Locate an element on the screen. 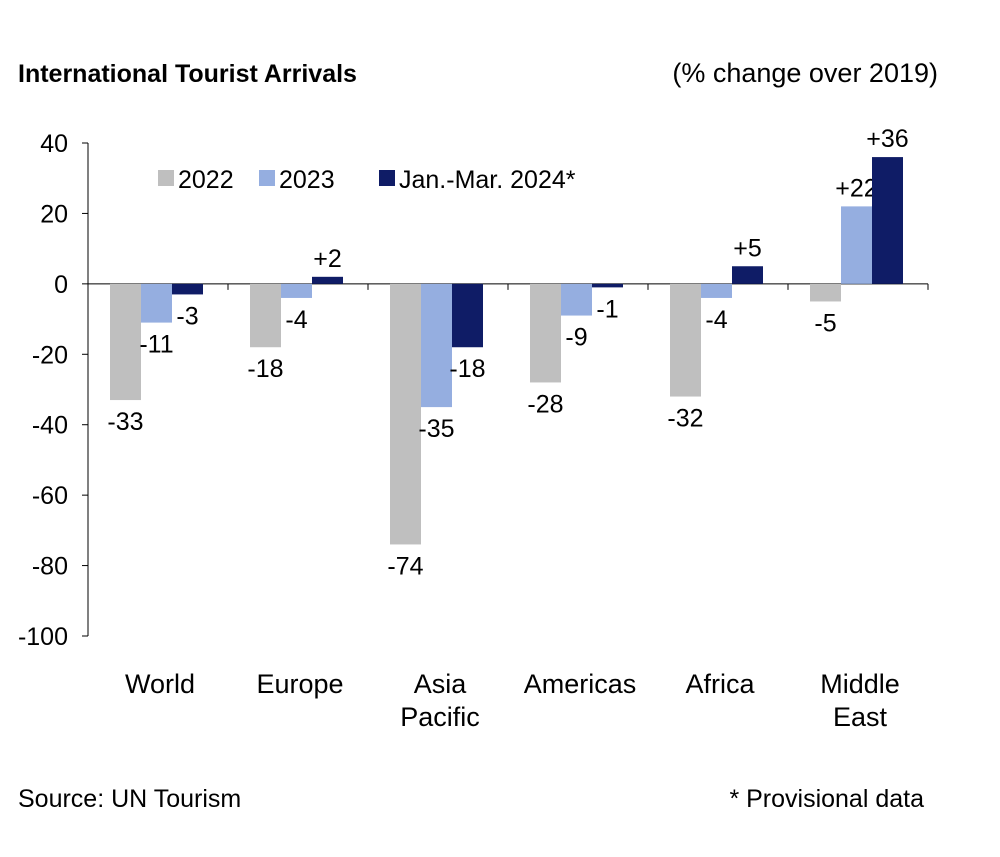 This screenshot has height=857, width=1000. data-label: +2 is located at coordinates (327, 259).